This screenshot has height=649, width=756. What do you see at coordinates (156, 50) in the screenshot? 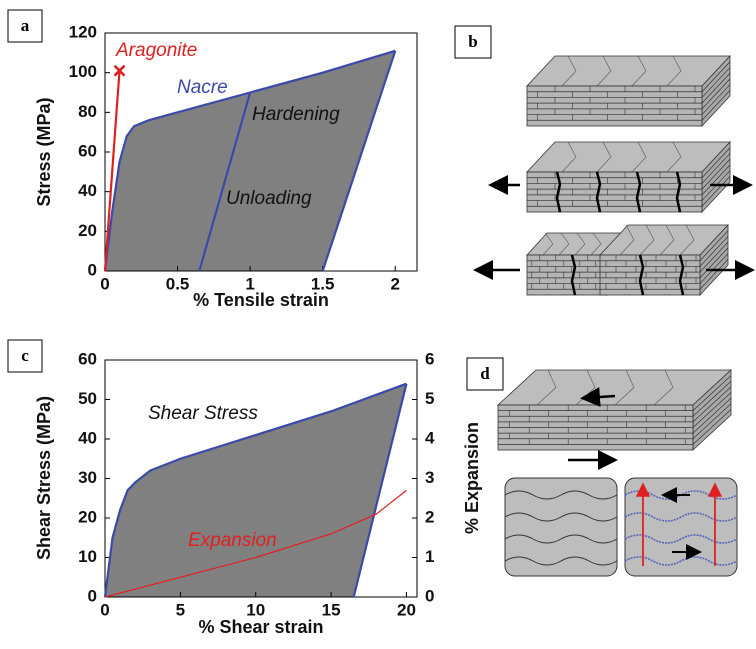
I see `annotation: Aragonite` at bounding box center [156, 50].